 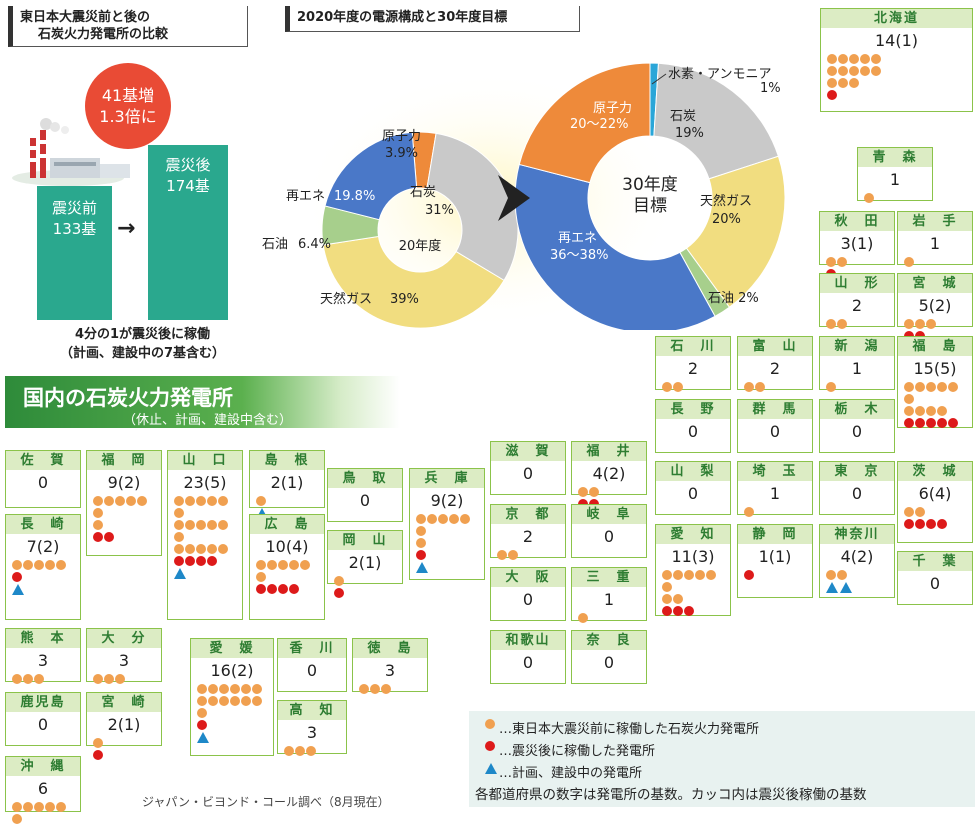 I want to click on prefecture-name: 石 川, so click(x=693, y=346).